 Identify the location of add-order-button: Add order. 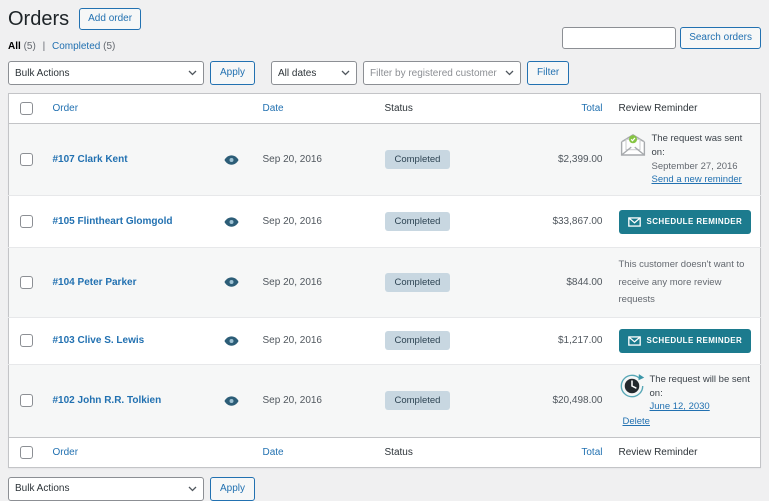
(110, 19).